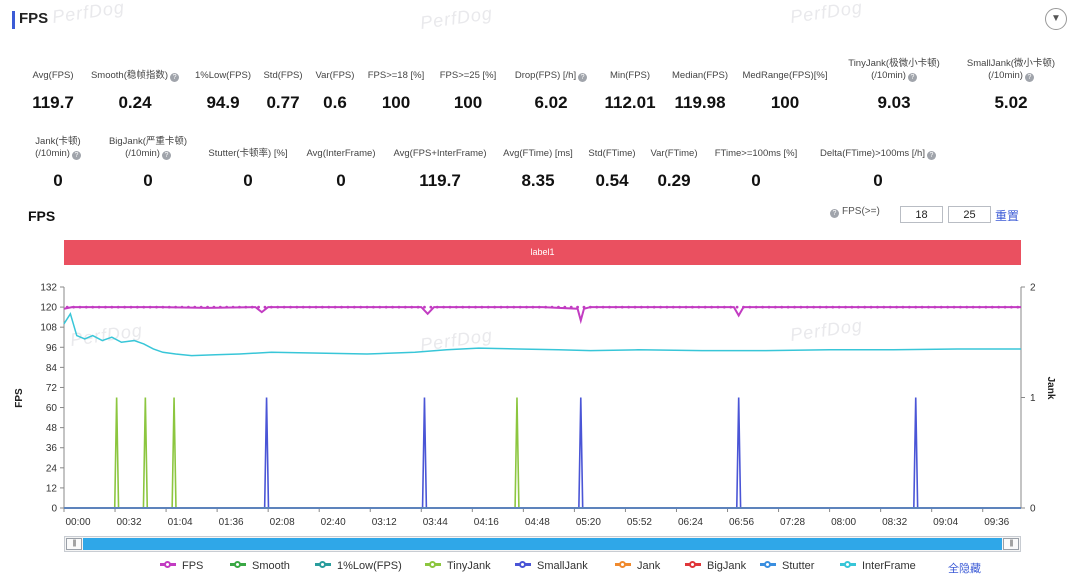  What do you see at coordinates (283, 102) in the screenshot?
I see `metric-value: 0.77` at bounding box center [283, 102].